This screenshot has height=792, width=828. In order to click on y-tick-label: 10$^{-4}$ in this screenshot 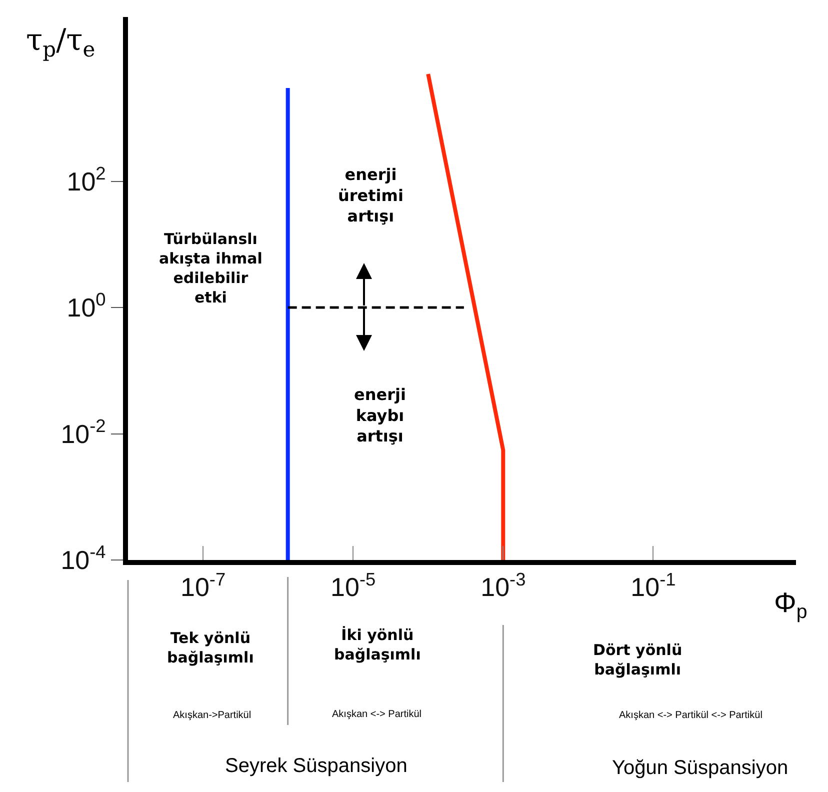, I will do `click(83, 559)`.